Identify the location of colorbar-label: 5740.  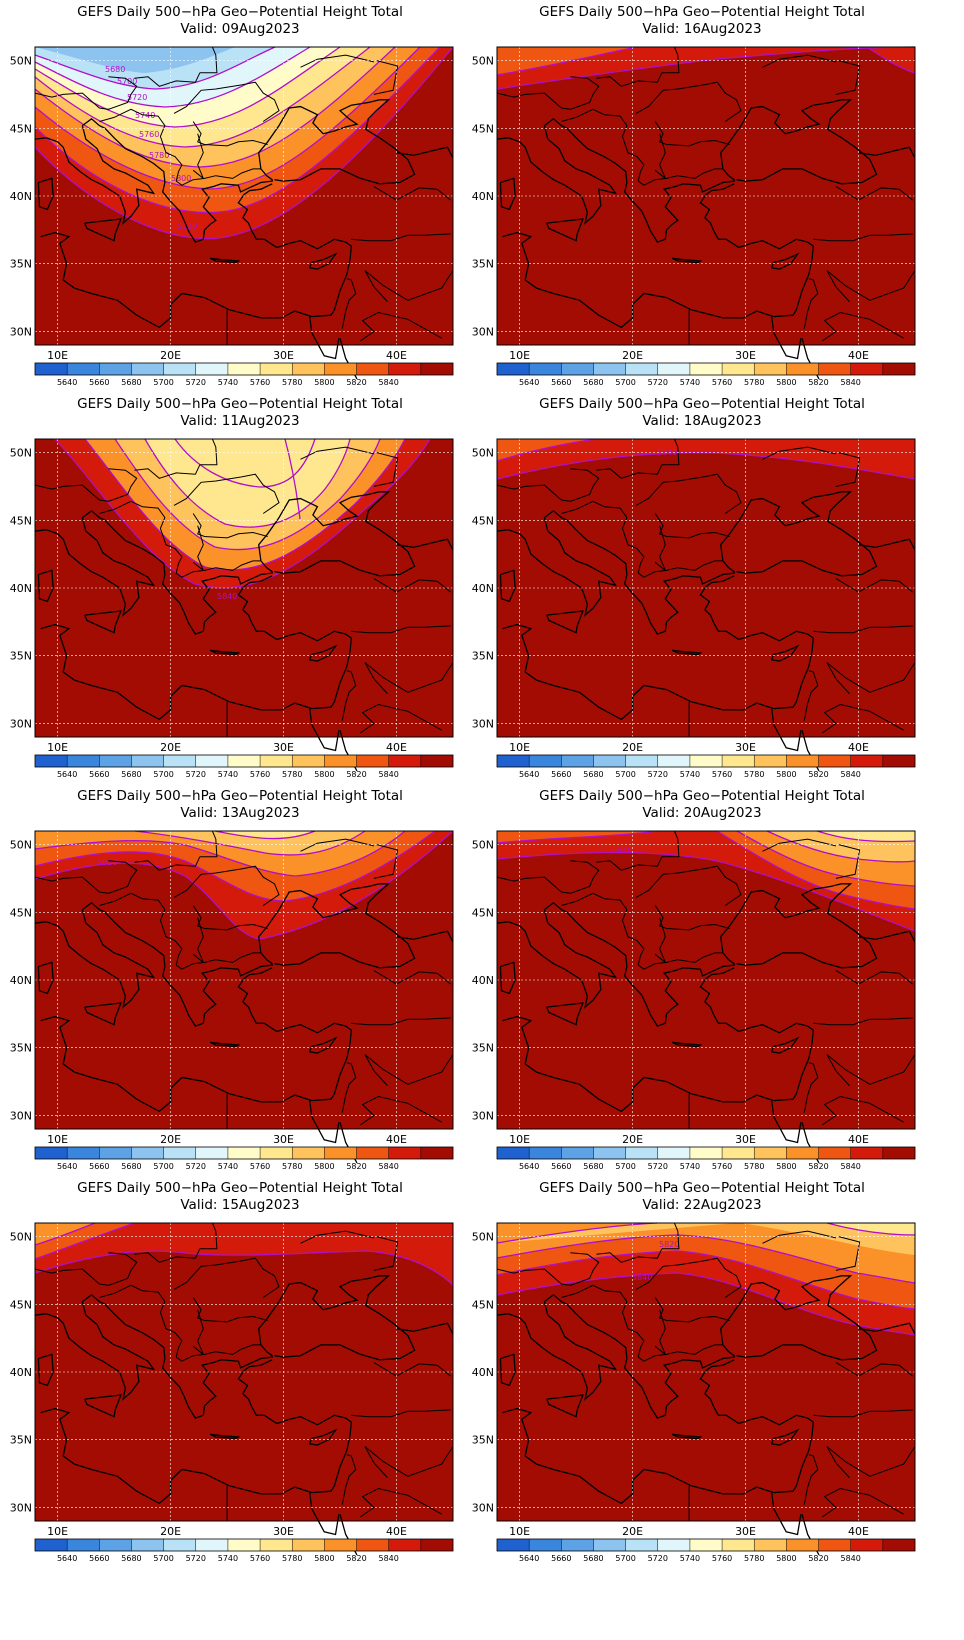
(690, 1166).